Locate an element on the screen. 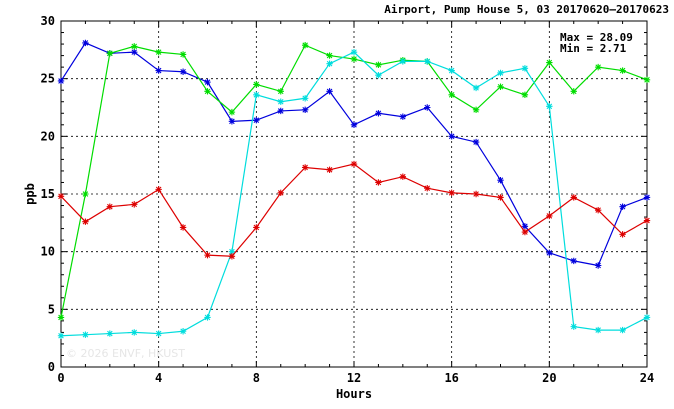 The image size is (674, 409). y-tick-labels: 0 5 10 15 20 25 30 is located at coordinates (48, 194).